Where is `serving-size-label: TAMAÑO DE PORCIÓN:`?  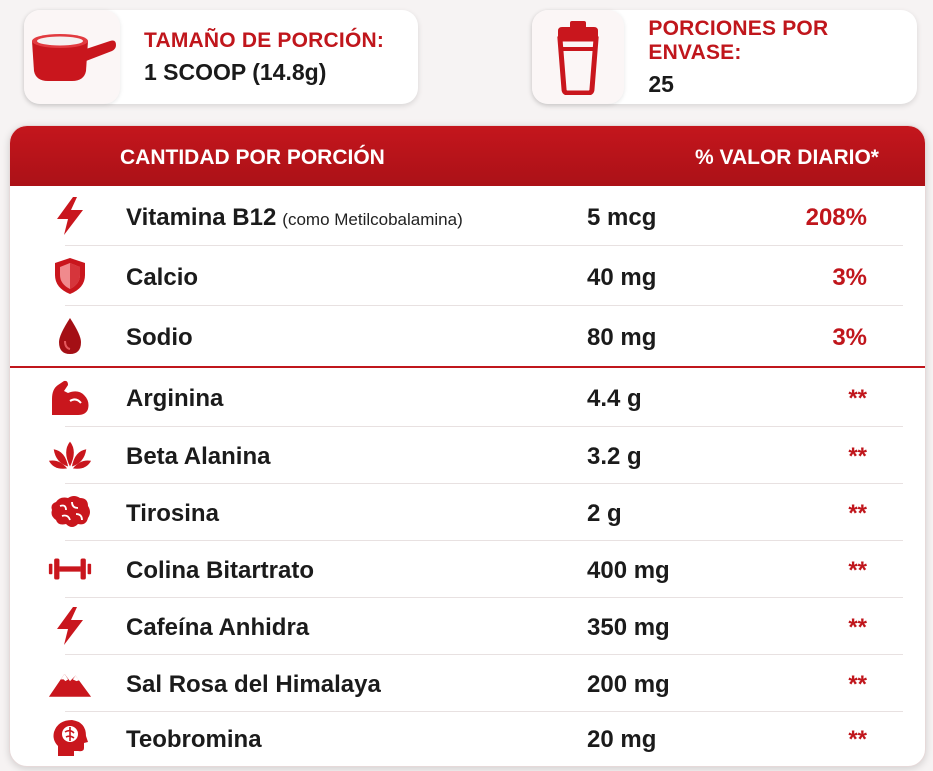
serving-size-label: TAMAÑO DE PORCIÓN: is located at coordinates (264, 40).